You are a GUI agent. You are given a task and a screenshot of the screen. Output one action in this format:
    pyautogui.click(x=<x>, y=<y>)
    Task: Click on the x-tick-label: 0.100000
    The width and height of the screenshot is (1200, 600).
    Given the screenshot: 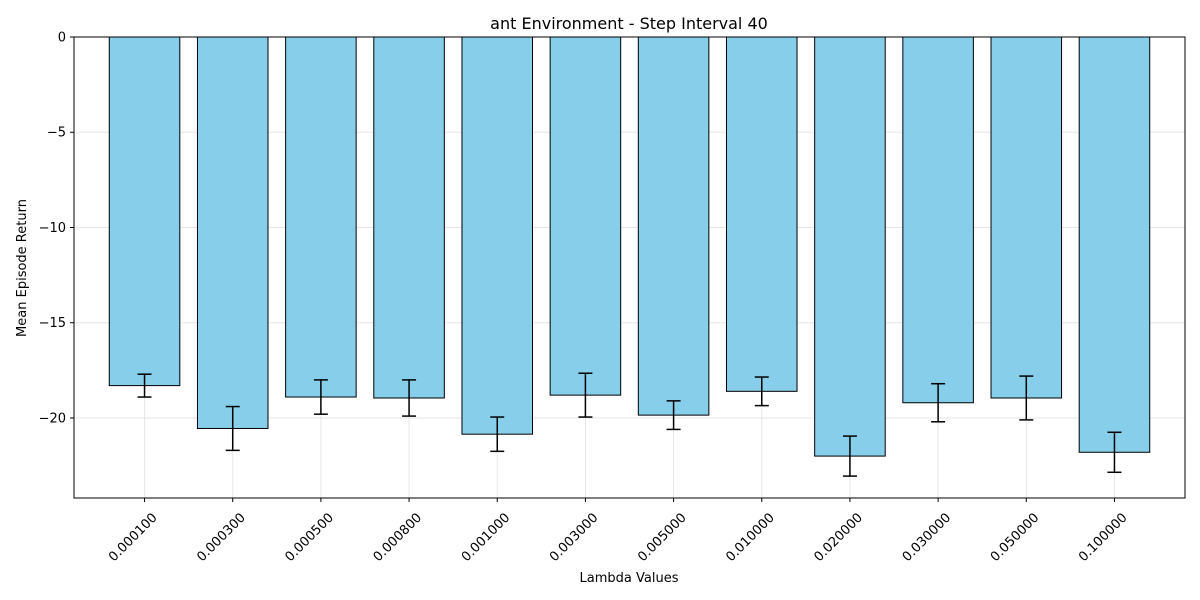 What is the action you would take?
    pyautogui.click(x=1103, y=537)
    